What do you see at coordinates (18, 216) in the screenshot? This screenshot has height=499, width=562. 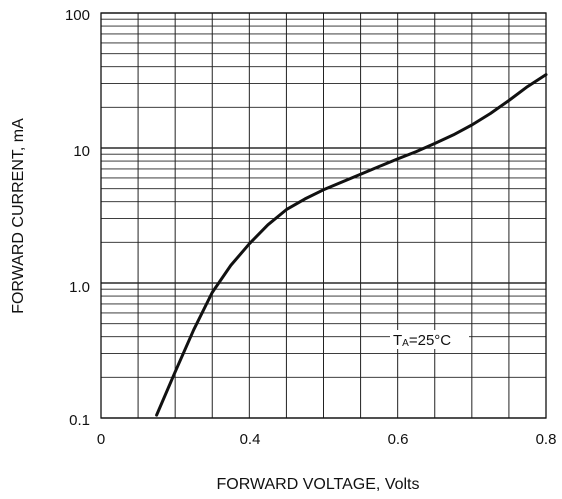 I see `y-axis-title: FORWARD CURRENT, mA` at bounding box center [18, 216].